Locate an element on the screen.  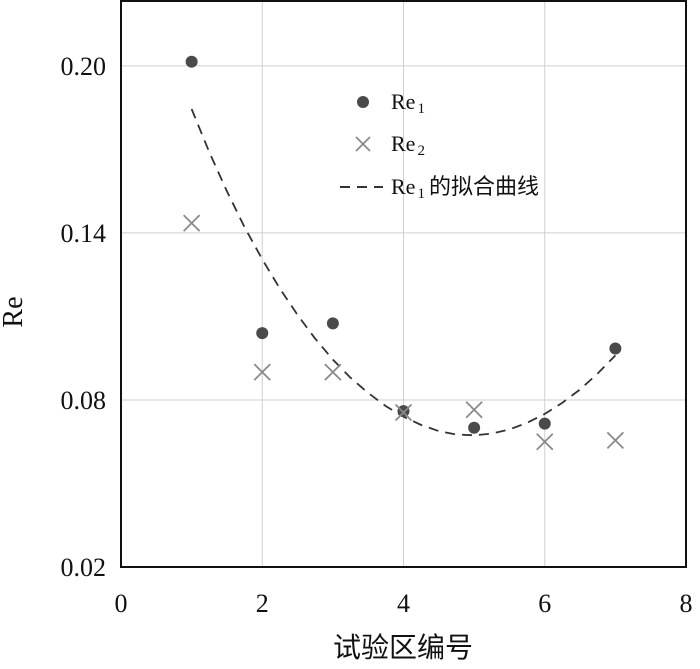
legend-label-fit: Re 1 的拟合曲线 is located at coordinates (465, 188).